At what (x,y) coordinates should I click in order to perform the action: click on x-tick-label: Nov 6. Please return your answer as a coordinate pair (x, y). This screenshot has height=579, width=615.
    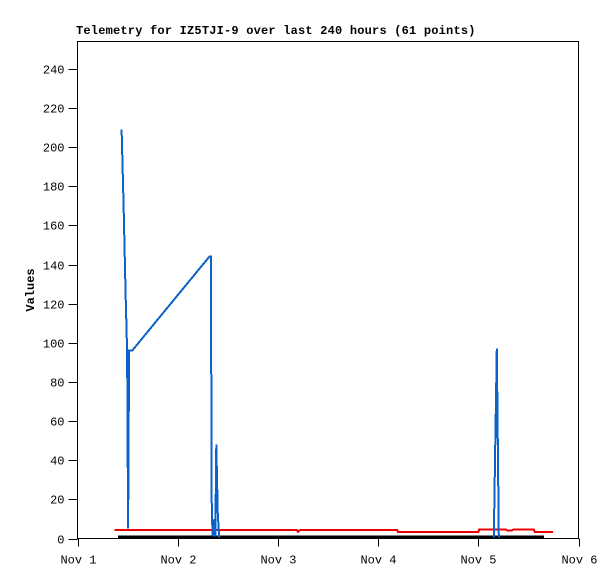
    Looking at the image, I should click on (579, 561).